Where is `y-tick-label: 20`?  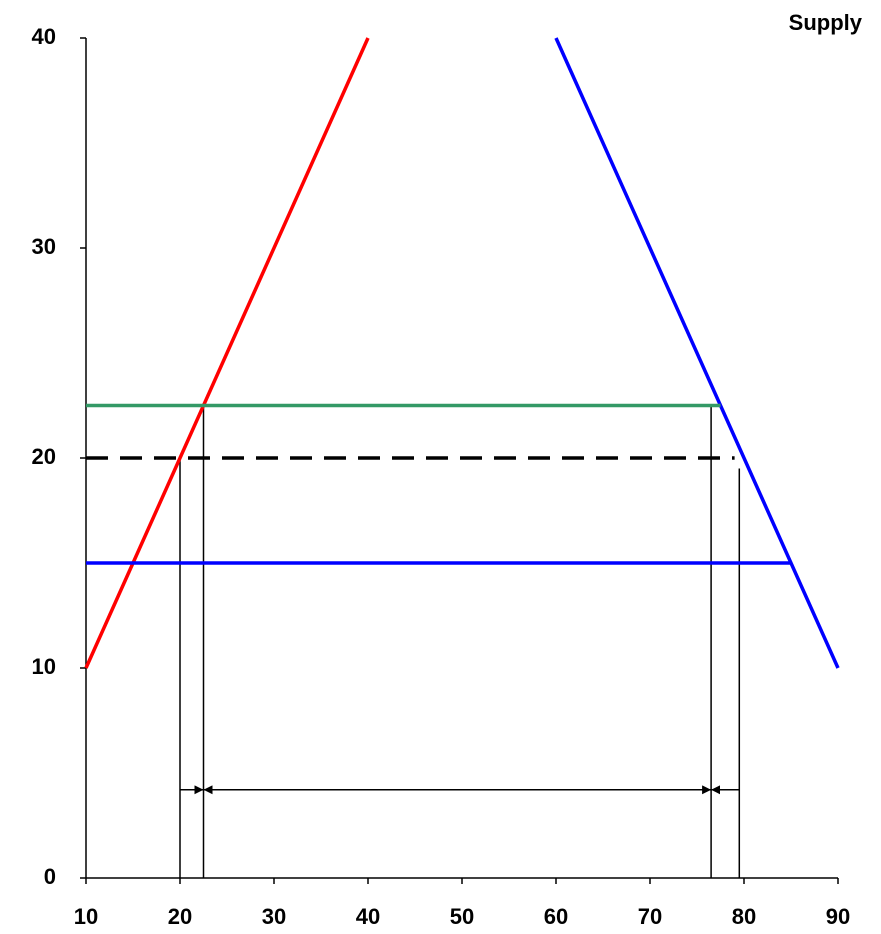 y-tick-label: 20 is located at coordinates (44, 456).